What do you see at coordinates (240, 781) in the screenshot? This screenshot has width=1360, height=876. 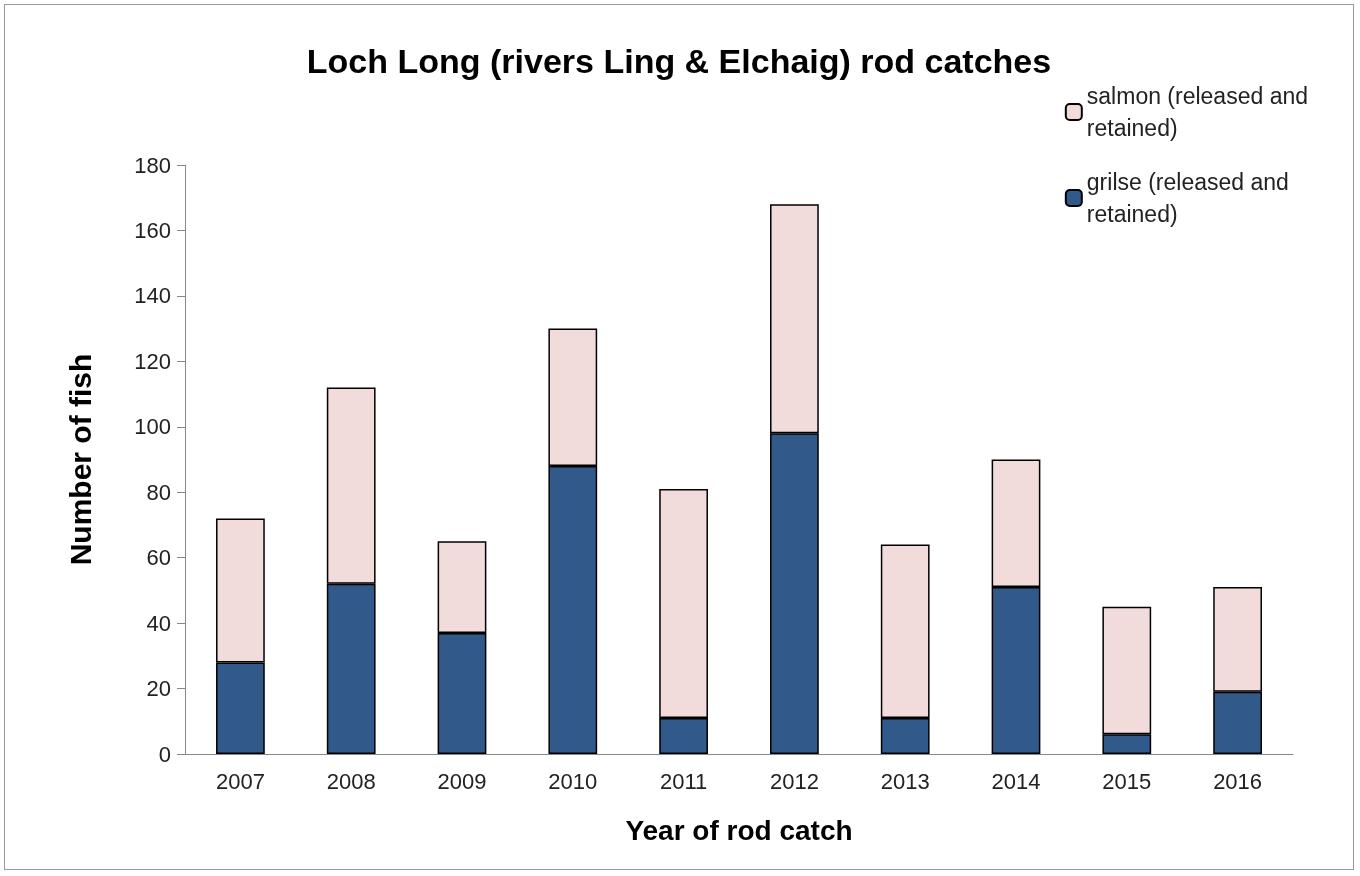 I see `x-tick-label: 2007` at bounding box center [240, 781].